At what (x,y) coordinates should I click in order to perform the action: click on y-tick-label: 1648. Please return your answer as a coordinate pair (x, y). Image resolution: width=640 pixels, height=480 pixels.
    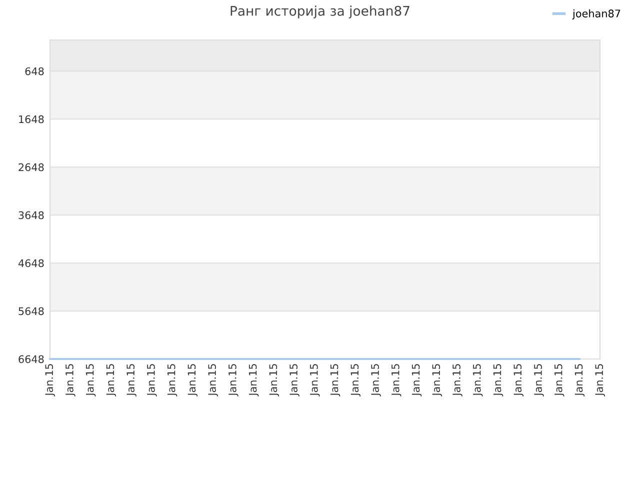
    Looking at the image, I should click on (31, 119).